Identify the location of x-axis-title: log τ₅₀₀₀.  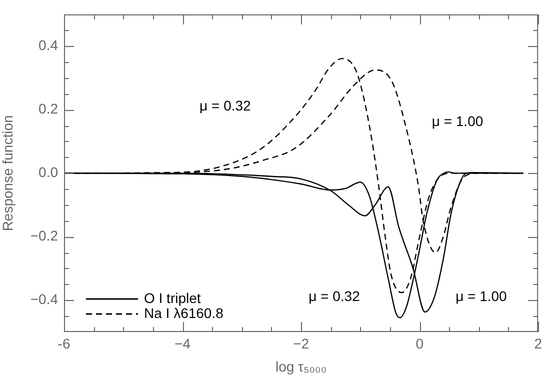
(301, 366).